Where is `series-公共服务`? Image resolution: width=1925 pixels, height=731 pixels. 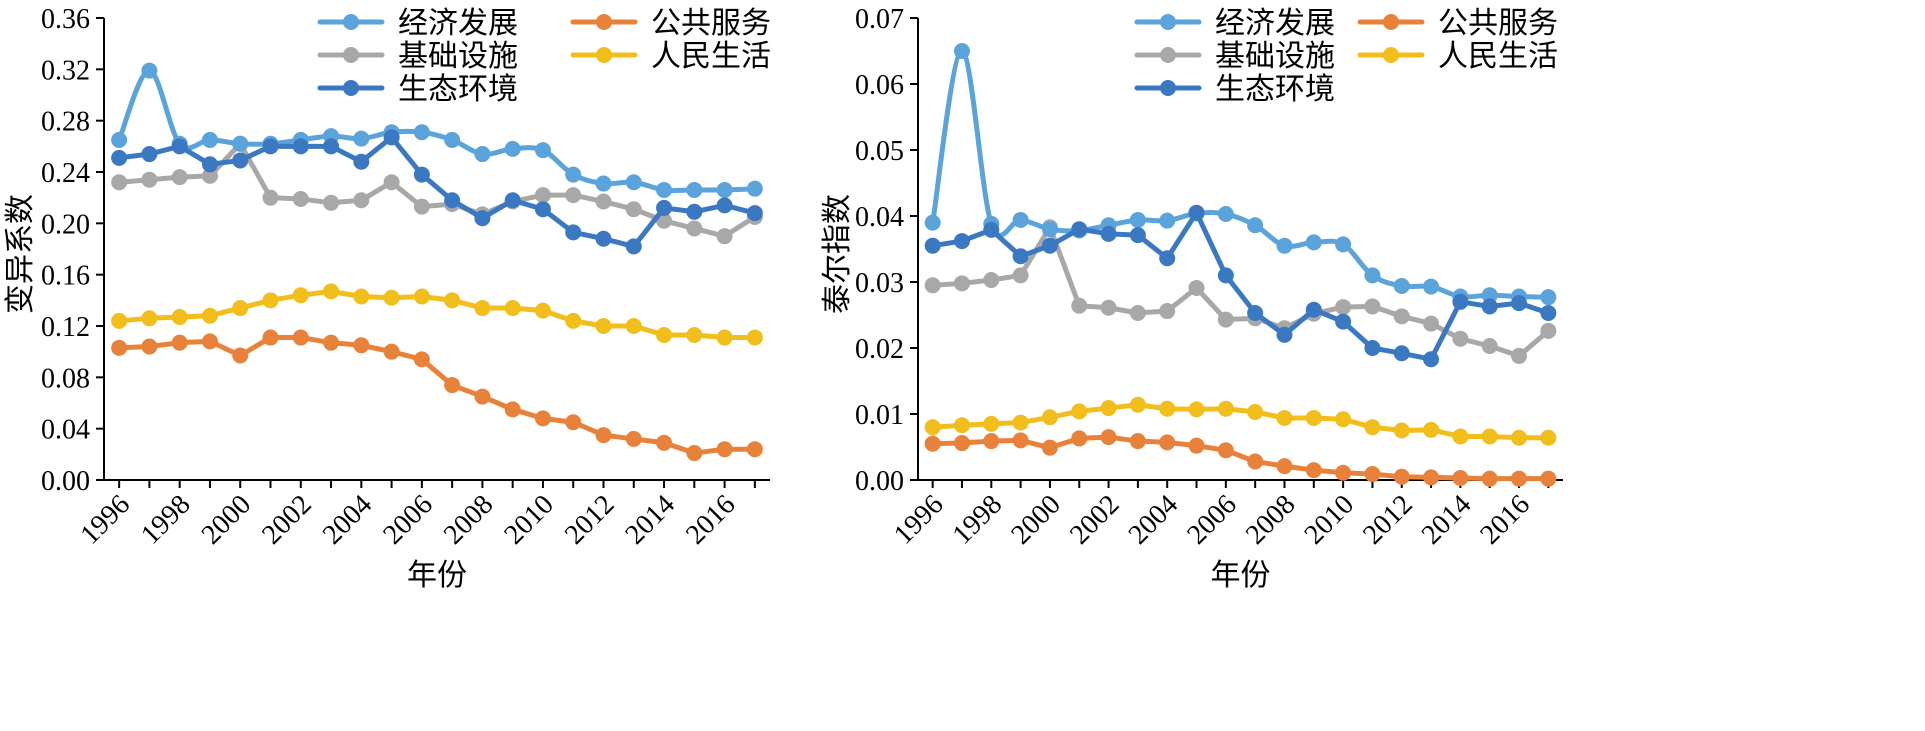
series-公共服务 is located at coordinates (1240, 458).